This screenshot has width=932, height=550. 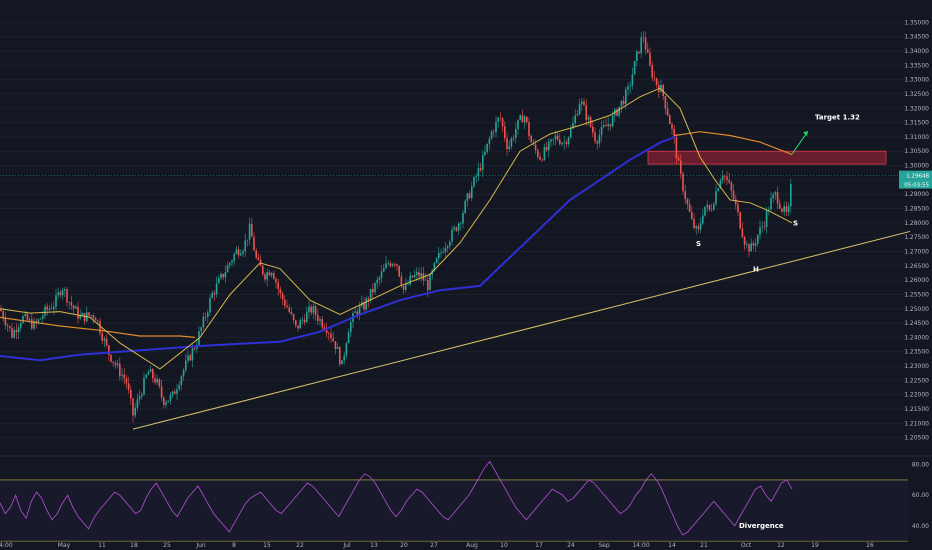 What do you see at coordinates (915, 175) in the screenshot?
I see `current-price-badge` at bounding box center [915, 175].